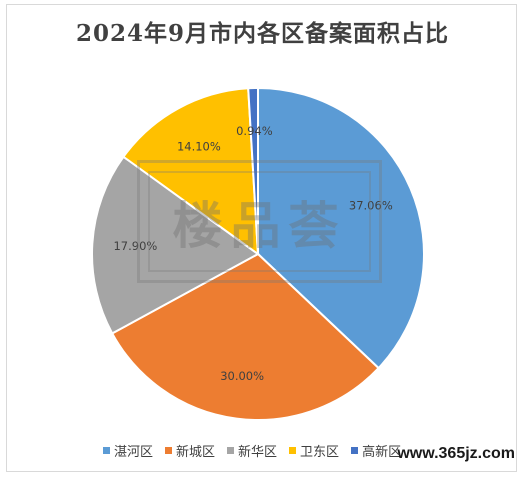 This screenshot has height=478, width=525. What do you see at coordinates (199, 146) in the screenshot?
I see `pie-data-label-4: 14.10%` at bounding box center [199, 146].